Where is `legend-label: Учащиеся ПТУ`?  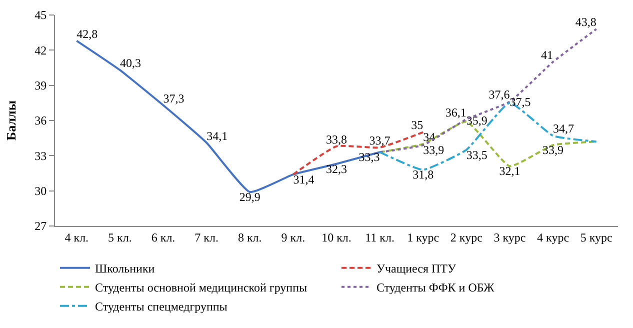 legend-label: Учащиеся ПТУ is located at coordinates (416, 269).